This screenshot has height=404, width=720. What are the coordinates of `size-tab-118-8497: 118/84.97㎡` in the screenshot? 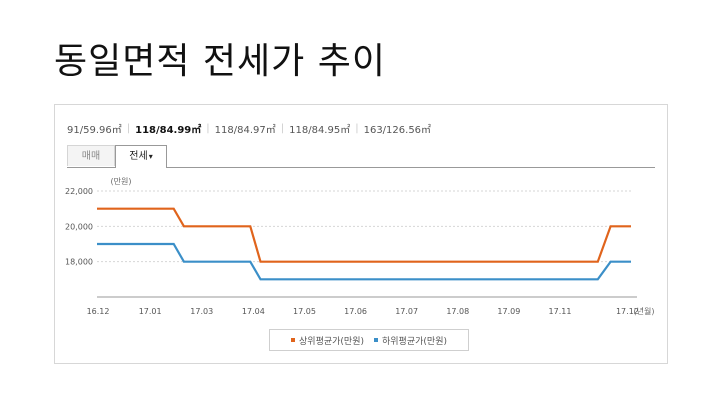 It's located at (245, 130).